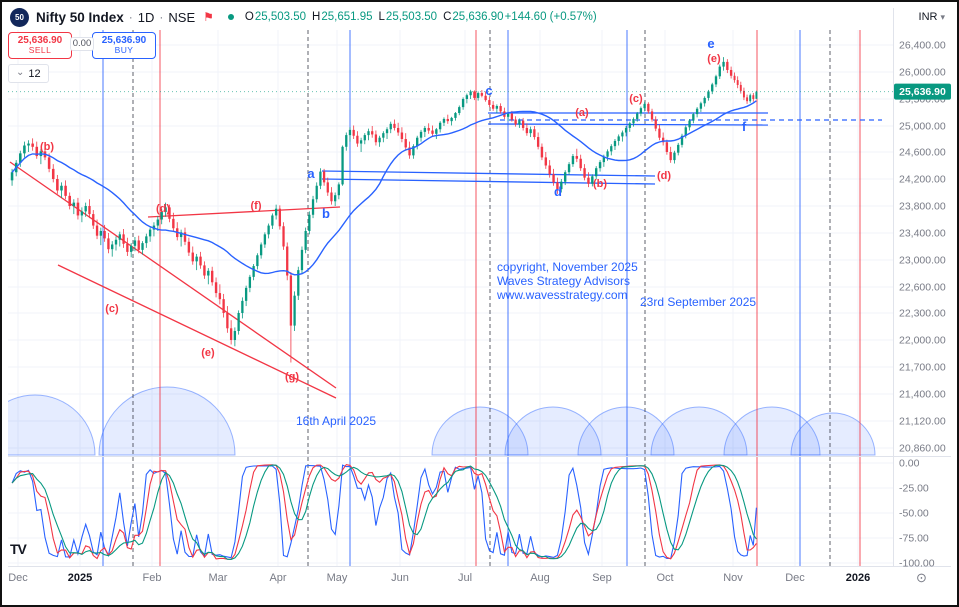  I want to click on wave-label: a, so click(311, 173).